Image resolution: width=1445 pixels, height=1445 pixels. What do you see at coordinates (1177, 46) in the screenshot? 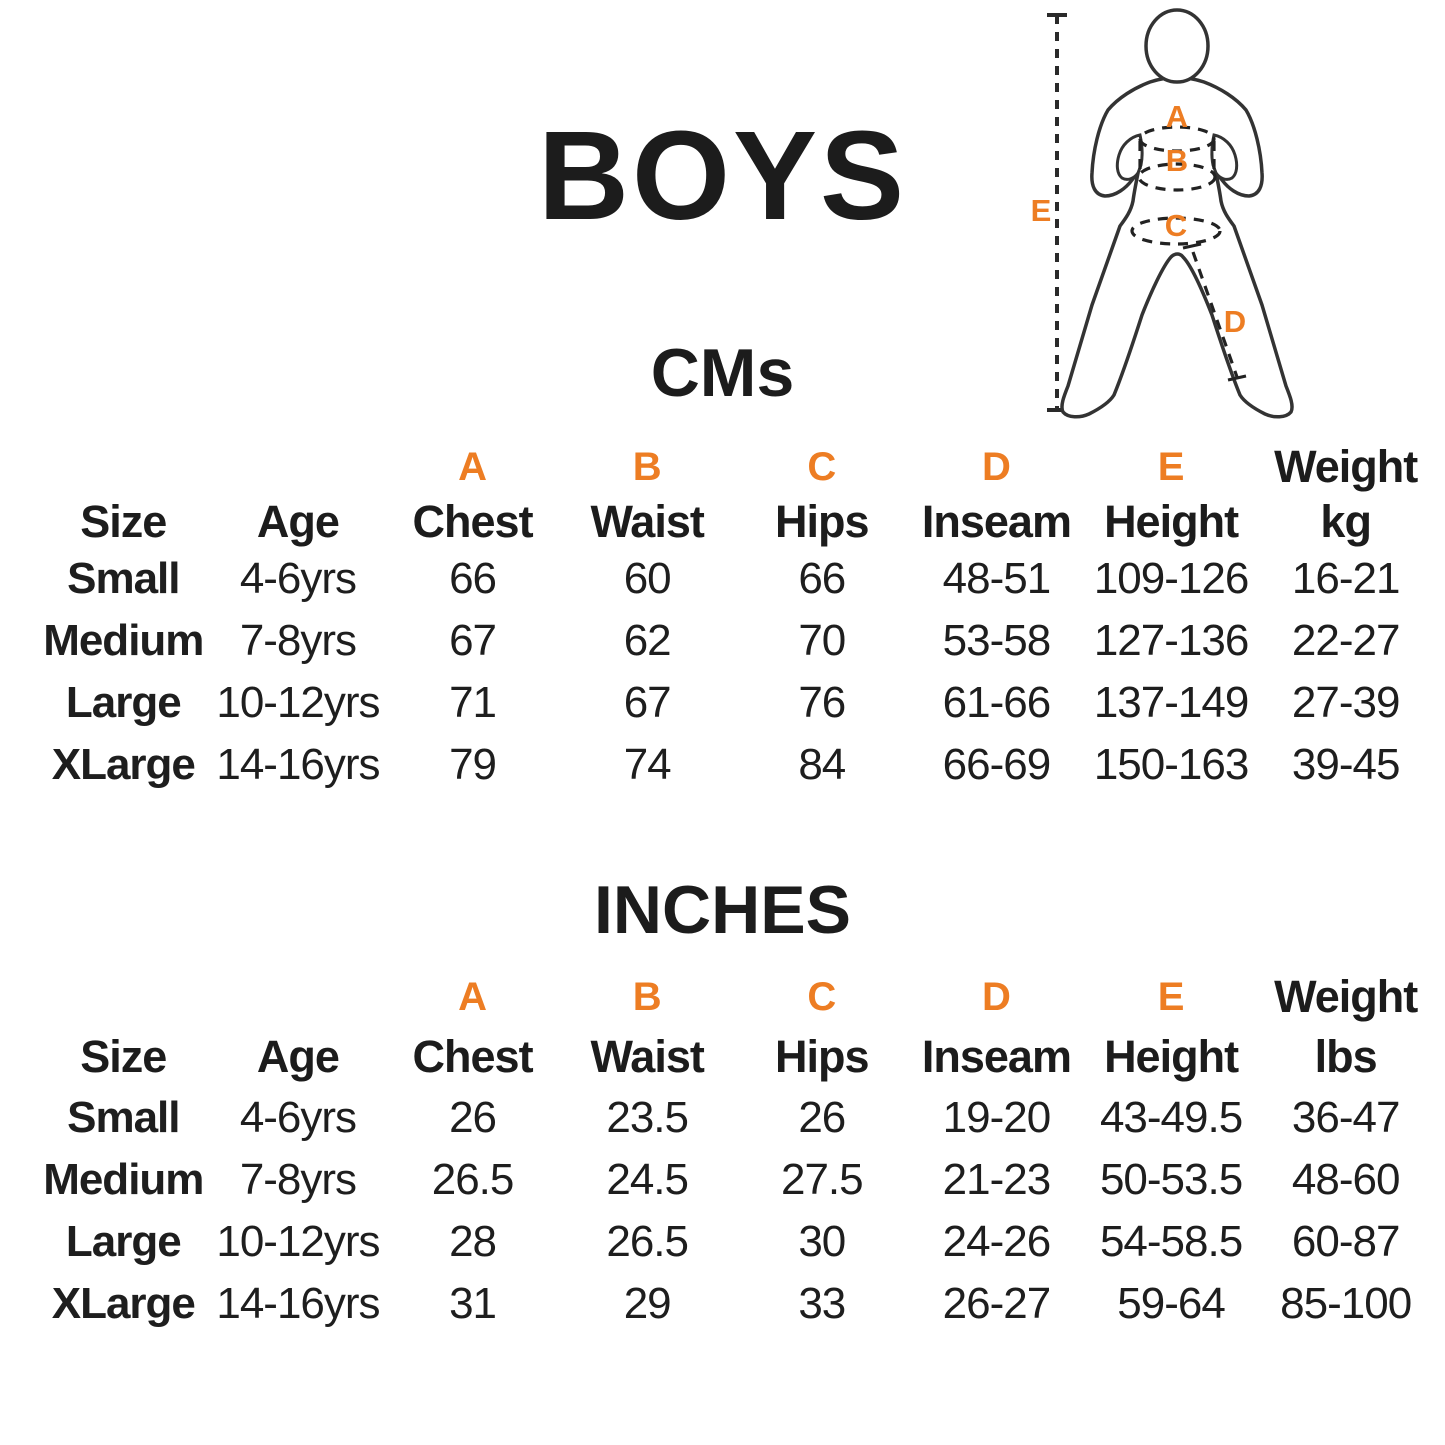
I see `head-outline` at bounding box center [1177, 46].